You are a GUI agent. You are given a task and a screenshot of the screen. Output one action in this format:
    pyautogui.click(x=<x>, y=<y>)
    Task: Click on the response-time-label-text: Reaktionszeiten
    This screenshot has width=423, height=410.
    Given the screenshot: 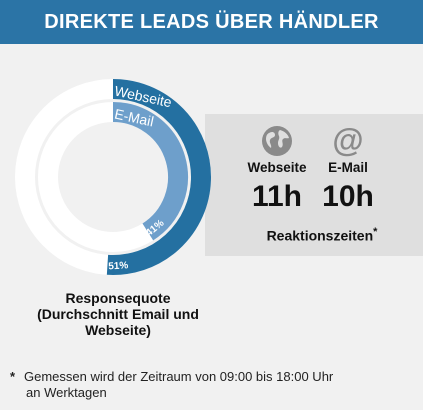 What is the action you would take?
    pyautogui.click(x=320, y=235)
    